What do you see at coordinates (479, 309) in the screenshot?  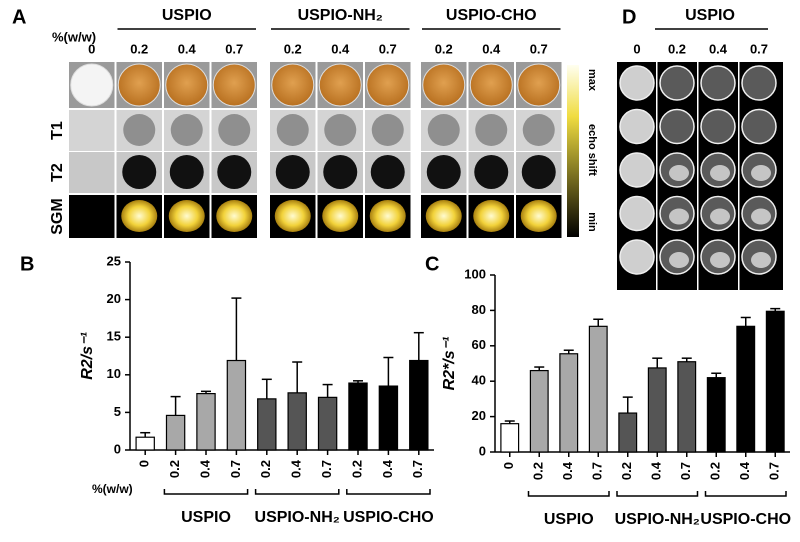 I see `y-tick-label: 80` at bounding box center [479, 309].